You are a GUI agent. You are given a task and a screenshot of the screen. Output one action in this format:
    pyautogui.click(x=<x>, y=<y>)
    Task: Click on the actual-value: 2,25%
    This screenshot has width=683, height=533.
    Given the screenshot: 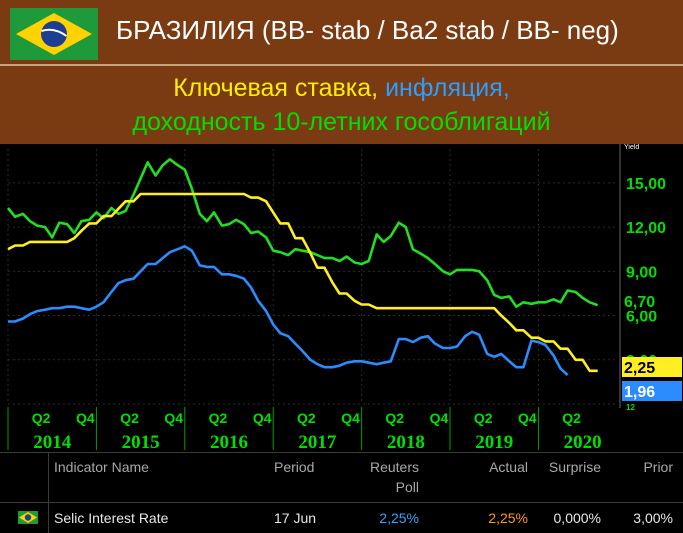 What is the action you would take?
    pyautogui.click(x=508, y=518)
    